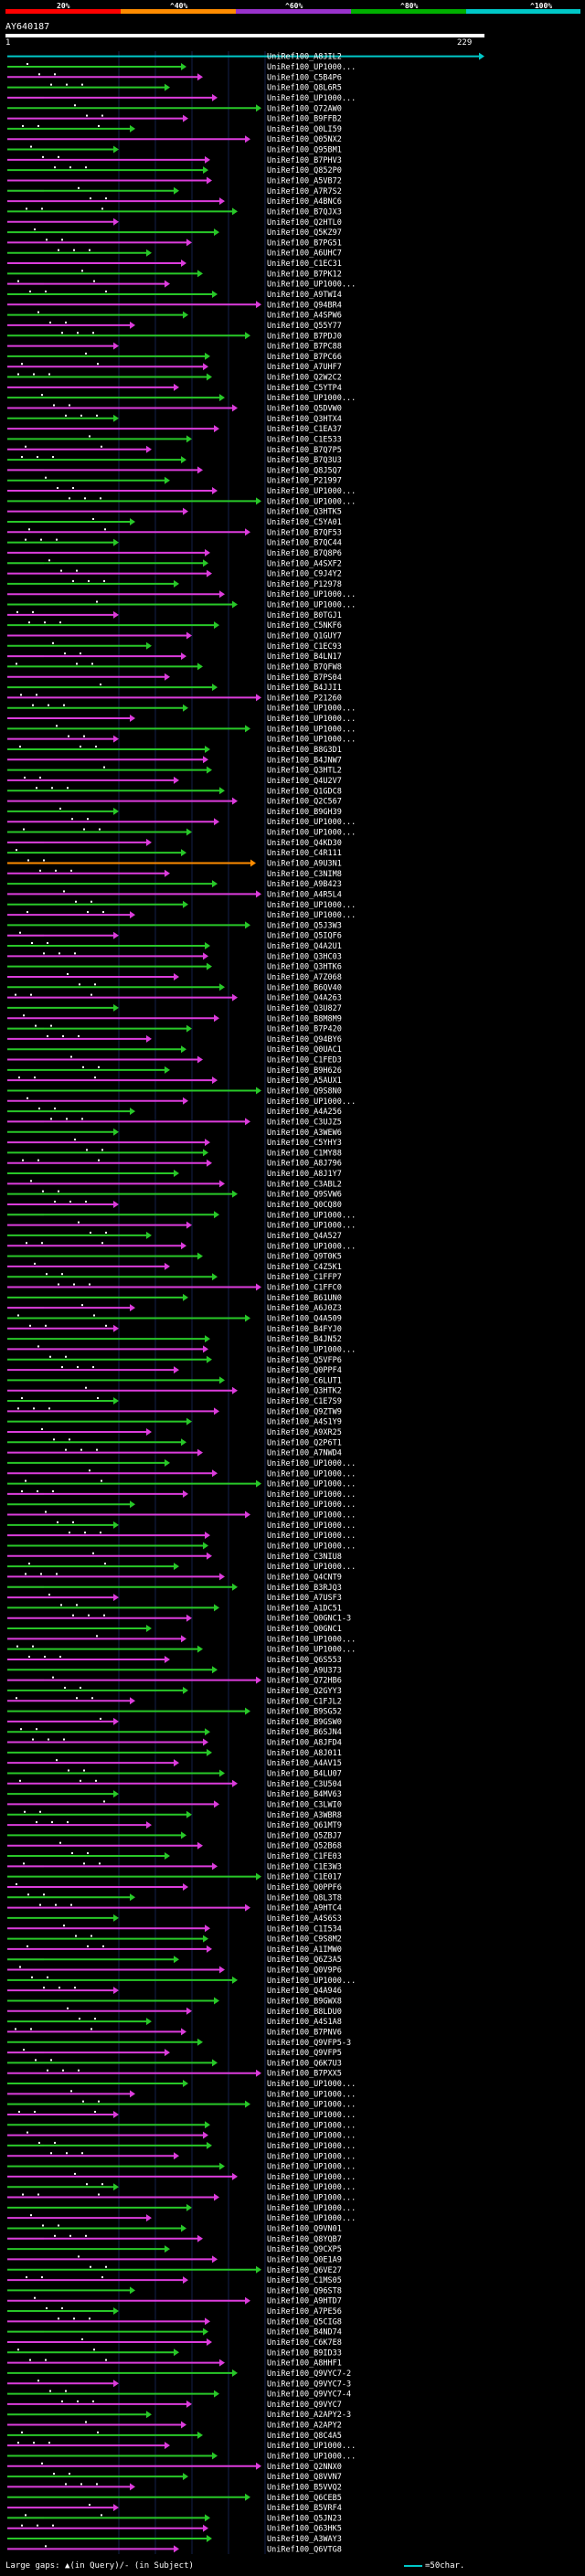 This screenshot has width=585, height=2576. I want to click on hit-row: UniRef100_B7QJX3, so click(175, 212).